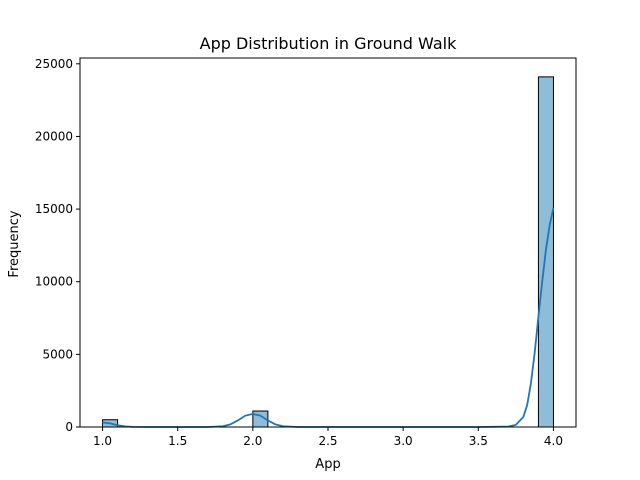  I want to click on y-tick-label: 0, so click(69, 427).